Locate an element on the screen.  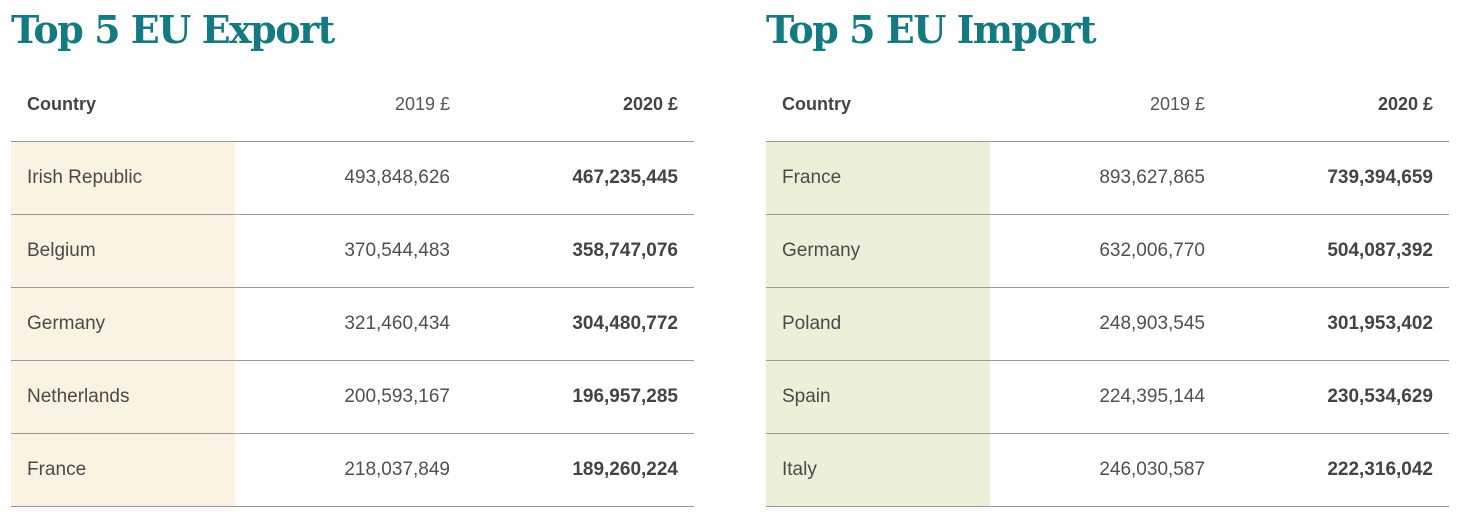
value-2020-cell: 304,480,772 is located at coordinates (580, 324).